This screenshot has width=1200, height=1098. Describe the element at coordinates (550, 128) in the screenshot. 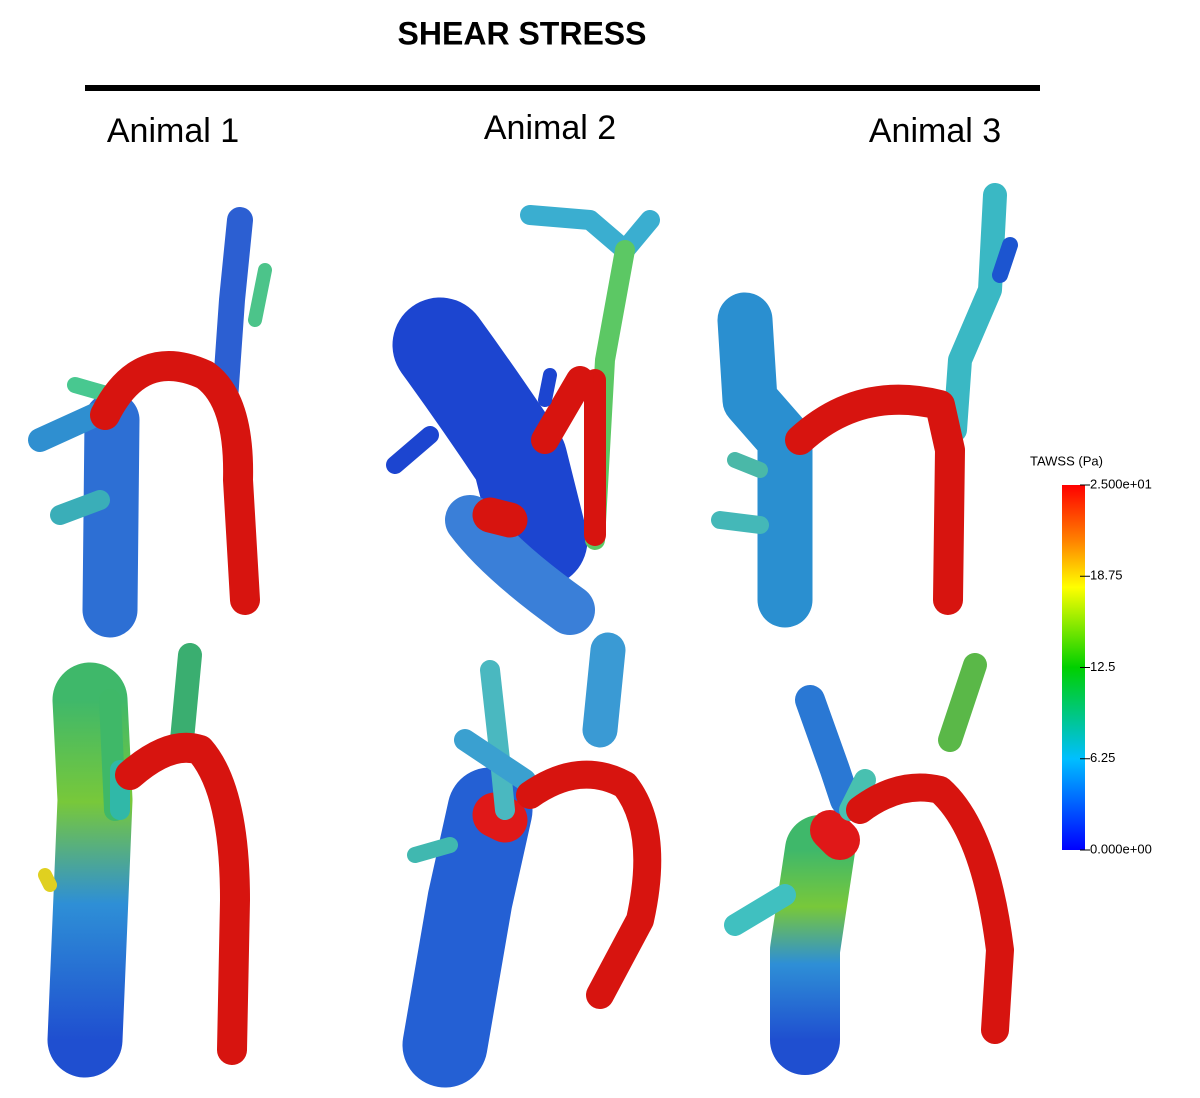

I see `column-label: Animal 2` at that location.